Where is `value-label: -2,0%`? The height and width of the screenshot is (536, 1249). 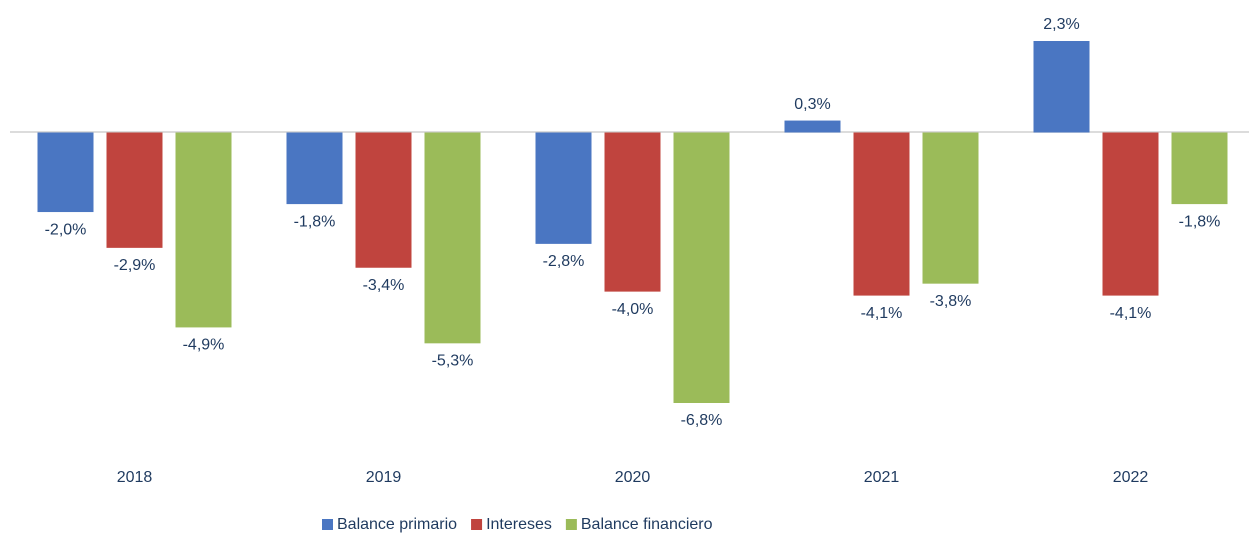
value-label: -2,0% is located at coordinates (66, 229).